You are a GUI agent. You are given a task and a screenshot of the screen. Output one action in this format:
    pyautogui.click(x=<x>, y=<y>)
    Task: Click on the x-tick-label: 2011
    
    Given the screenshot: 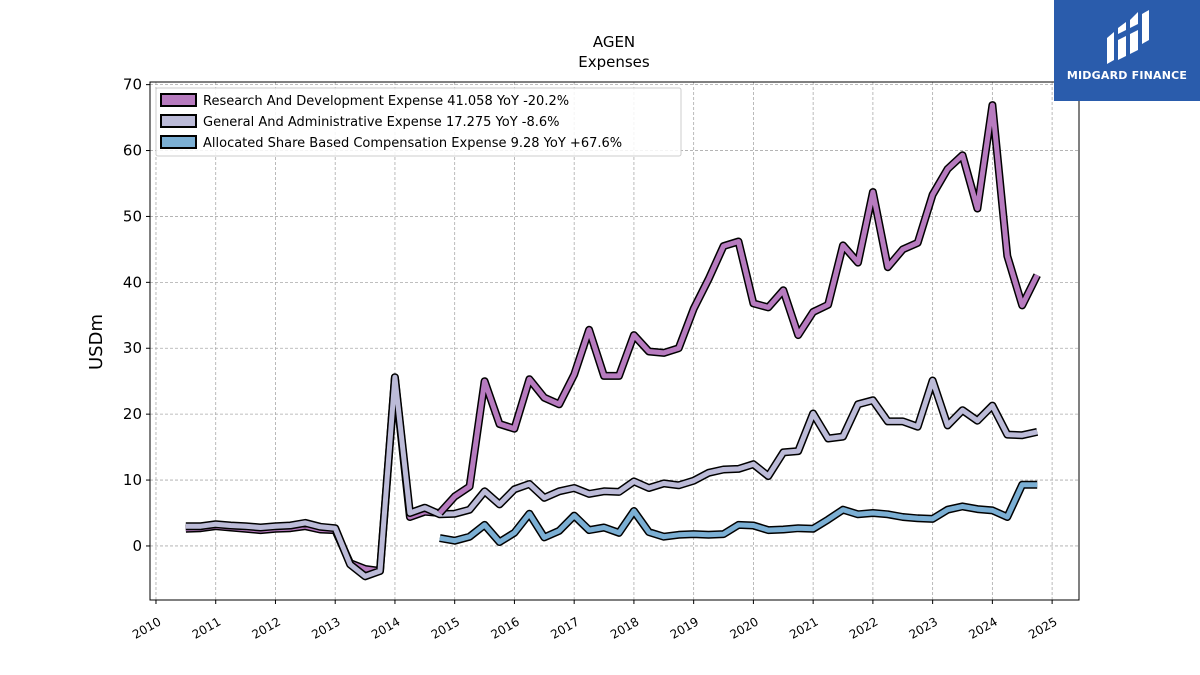 What is the action you would take?
    pyautogui.click(x=206, y=627)
    